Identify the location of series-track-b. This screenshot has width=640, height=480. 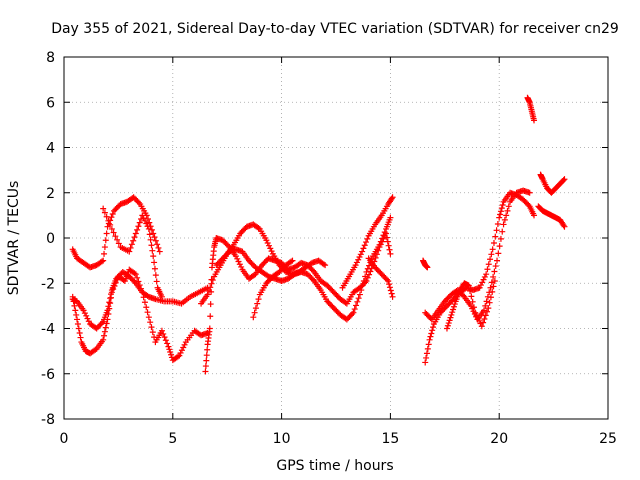
(140, 300).